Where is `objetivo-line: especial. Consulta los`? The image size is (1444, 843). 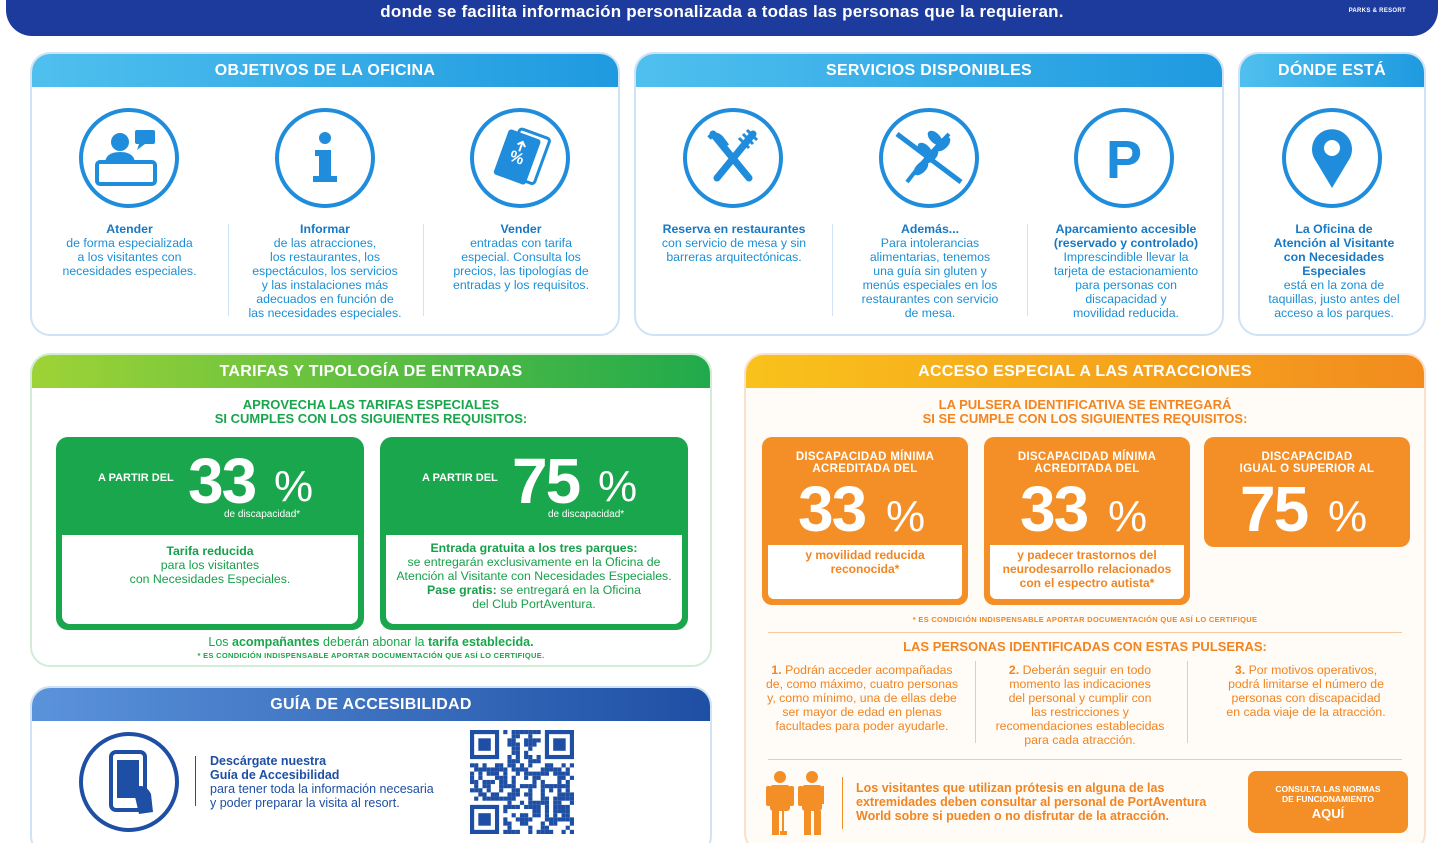
objetivo-line: especial. Consulta los is located at coordinates (521, 257).